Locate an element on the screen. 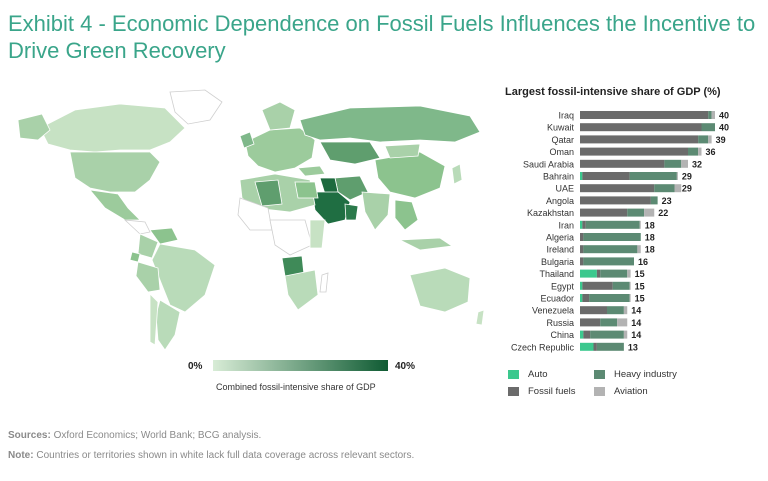 This screenshot has width=768, height=481. bar-total-label: 13 is located at coordinates (633, 347).